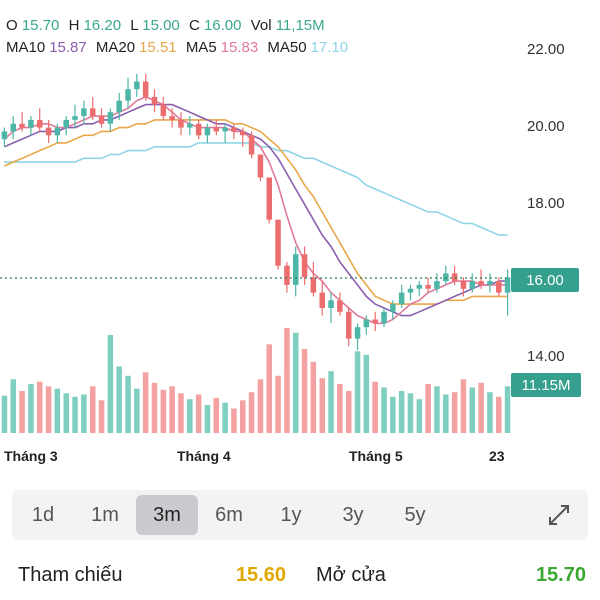 Image resolution: width=600 pixels, height=600 pixels. What do you see at coordinates (136, 25) in the screenshot?
I see `low-label: L` at bounding box center [136, 25].